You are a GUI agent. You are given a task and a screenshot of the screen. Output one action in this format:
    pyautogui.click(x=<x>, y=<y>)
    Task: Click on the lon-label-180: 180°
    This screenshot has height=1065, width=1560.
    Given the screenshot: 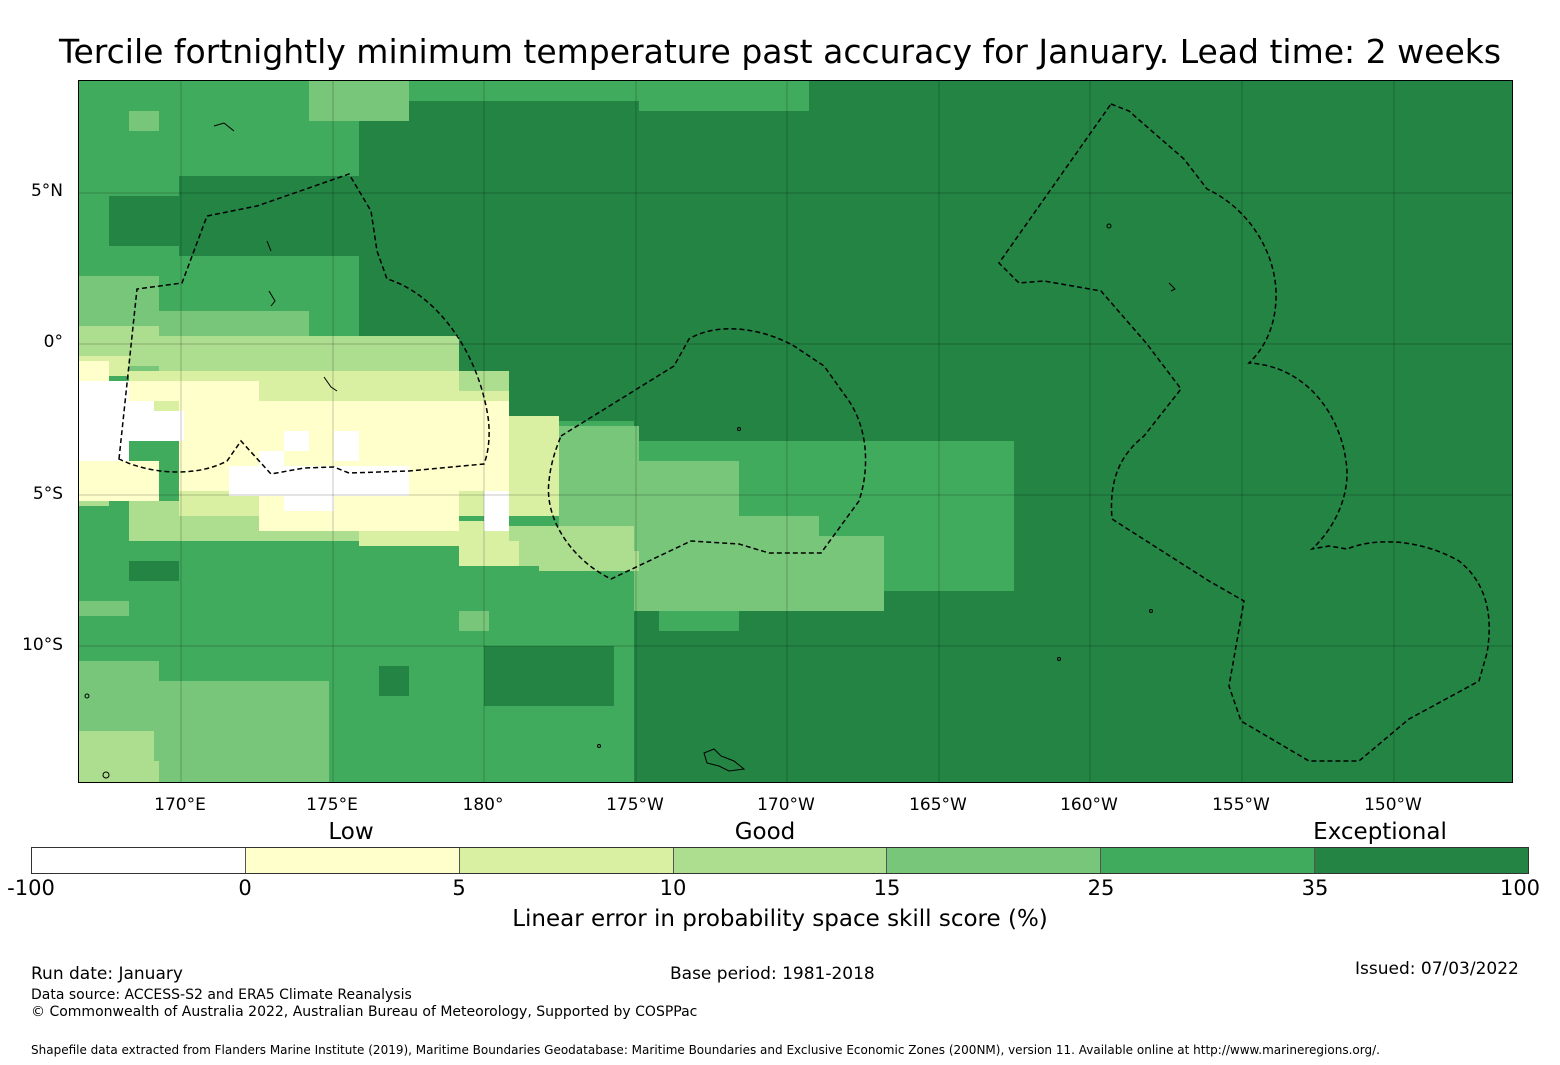 What is the action you would take?
    pyautogui.click(x=483, y=805)
    